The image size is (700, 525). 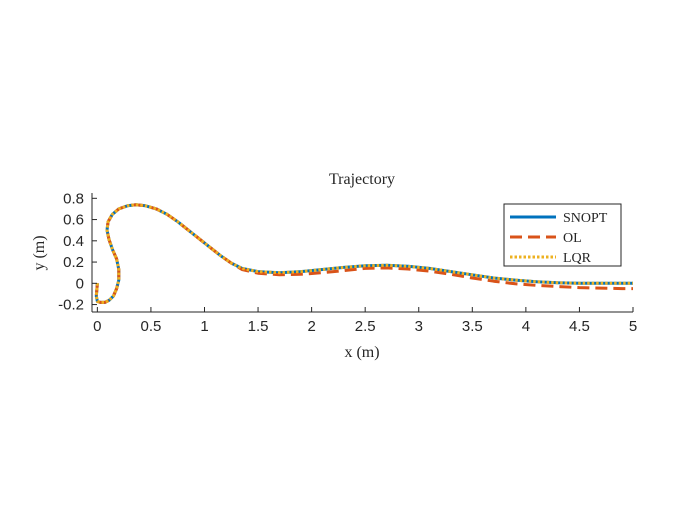 I want to click on x-tick-label: 2, so click(x=311, y=326).